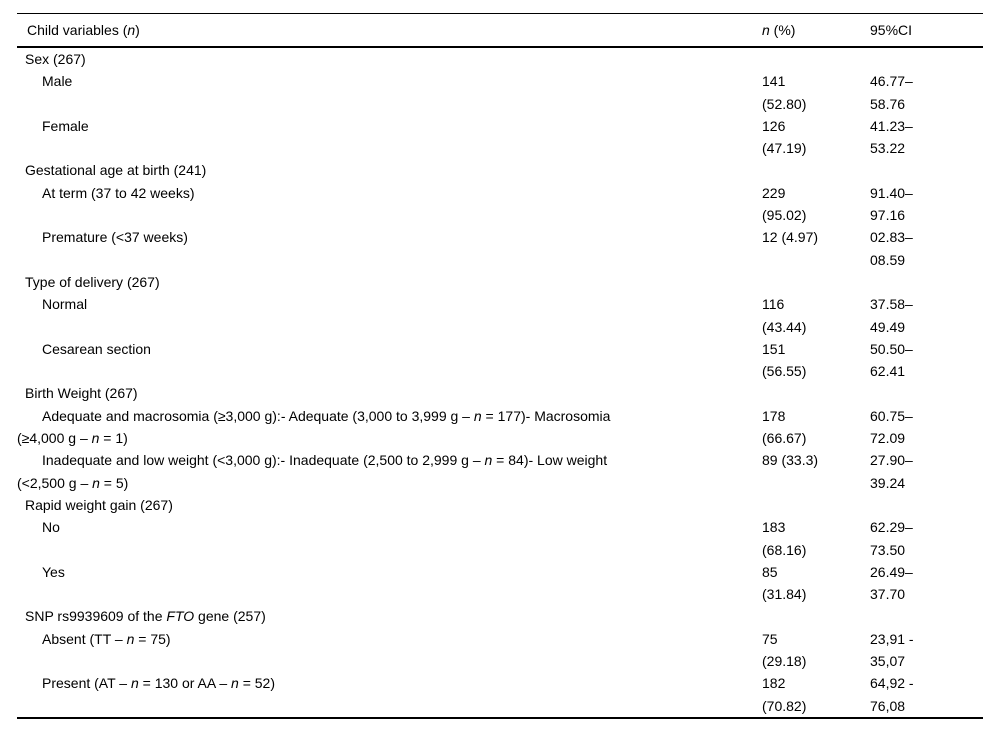  What do you see at coordinates (65, 304) in the screenshot?
I see `row-label: Normal` at bounding box center [65, 304].